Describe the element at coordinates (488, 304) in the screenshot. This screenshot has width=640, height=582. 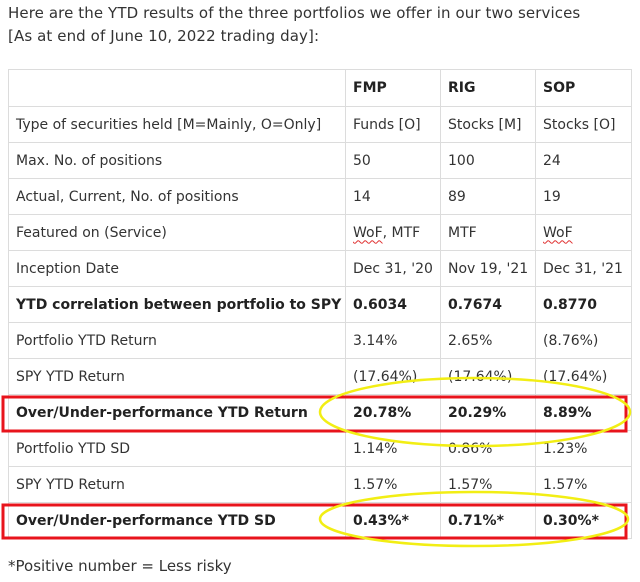
I see `cell-rig: 0.7674` at that location.